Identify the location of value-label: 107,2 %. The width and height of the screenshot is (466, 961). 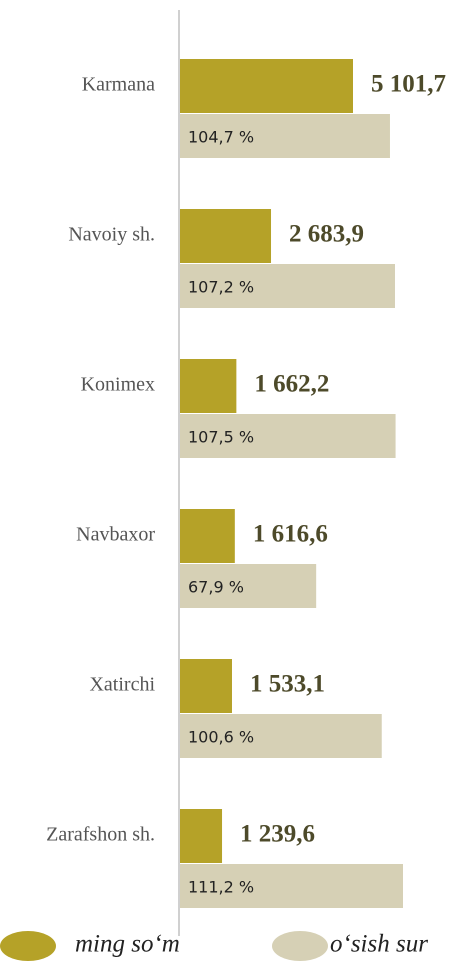
(221, 287).